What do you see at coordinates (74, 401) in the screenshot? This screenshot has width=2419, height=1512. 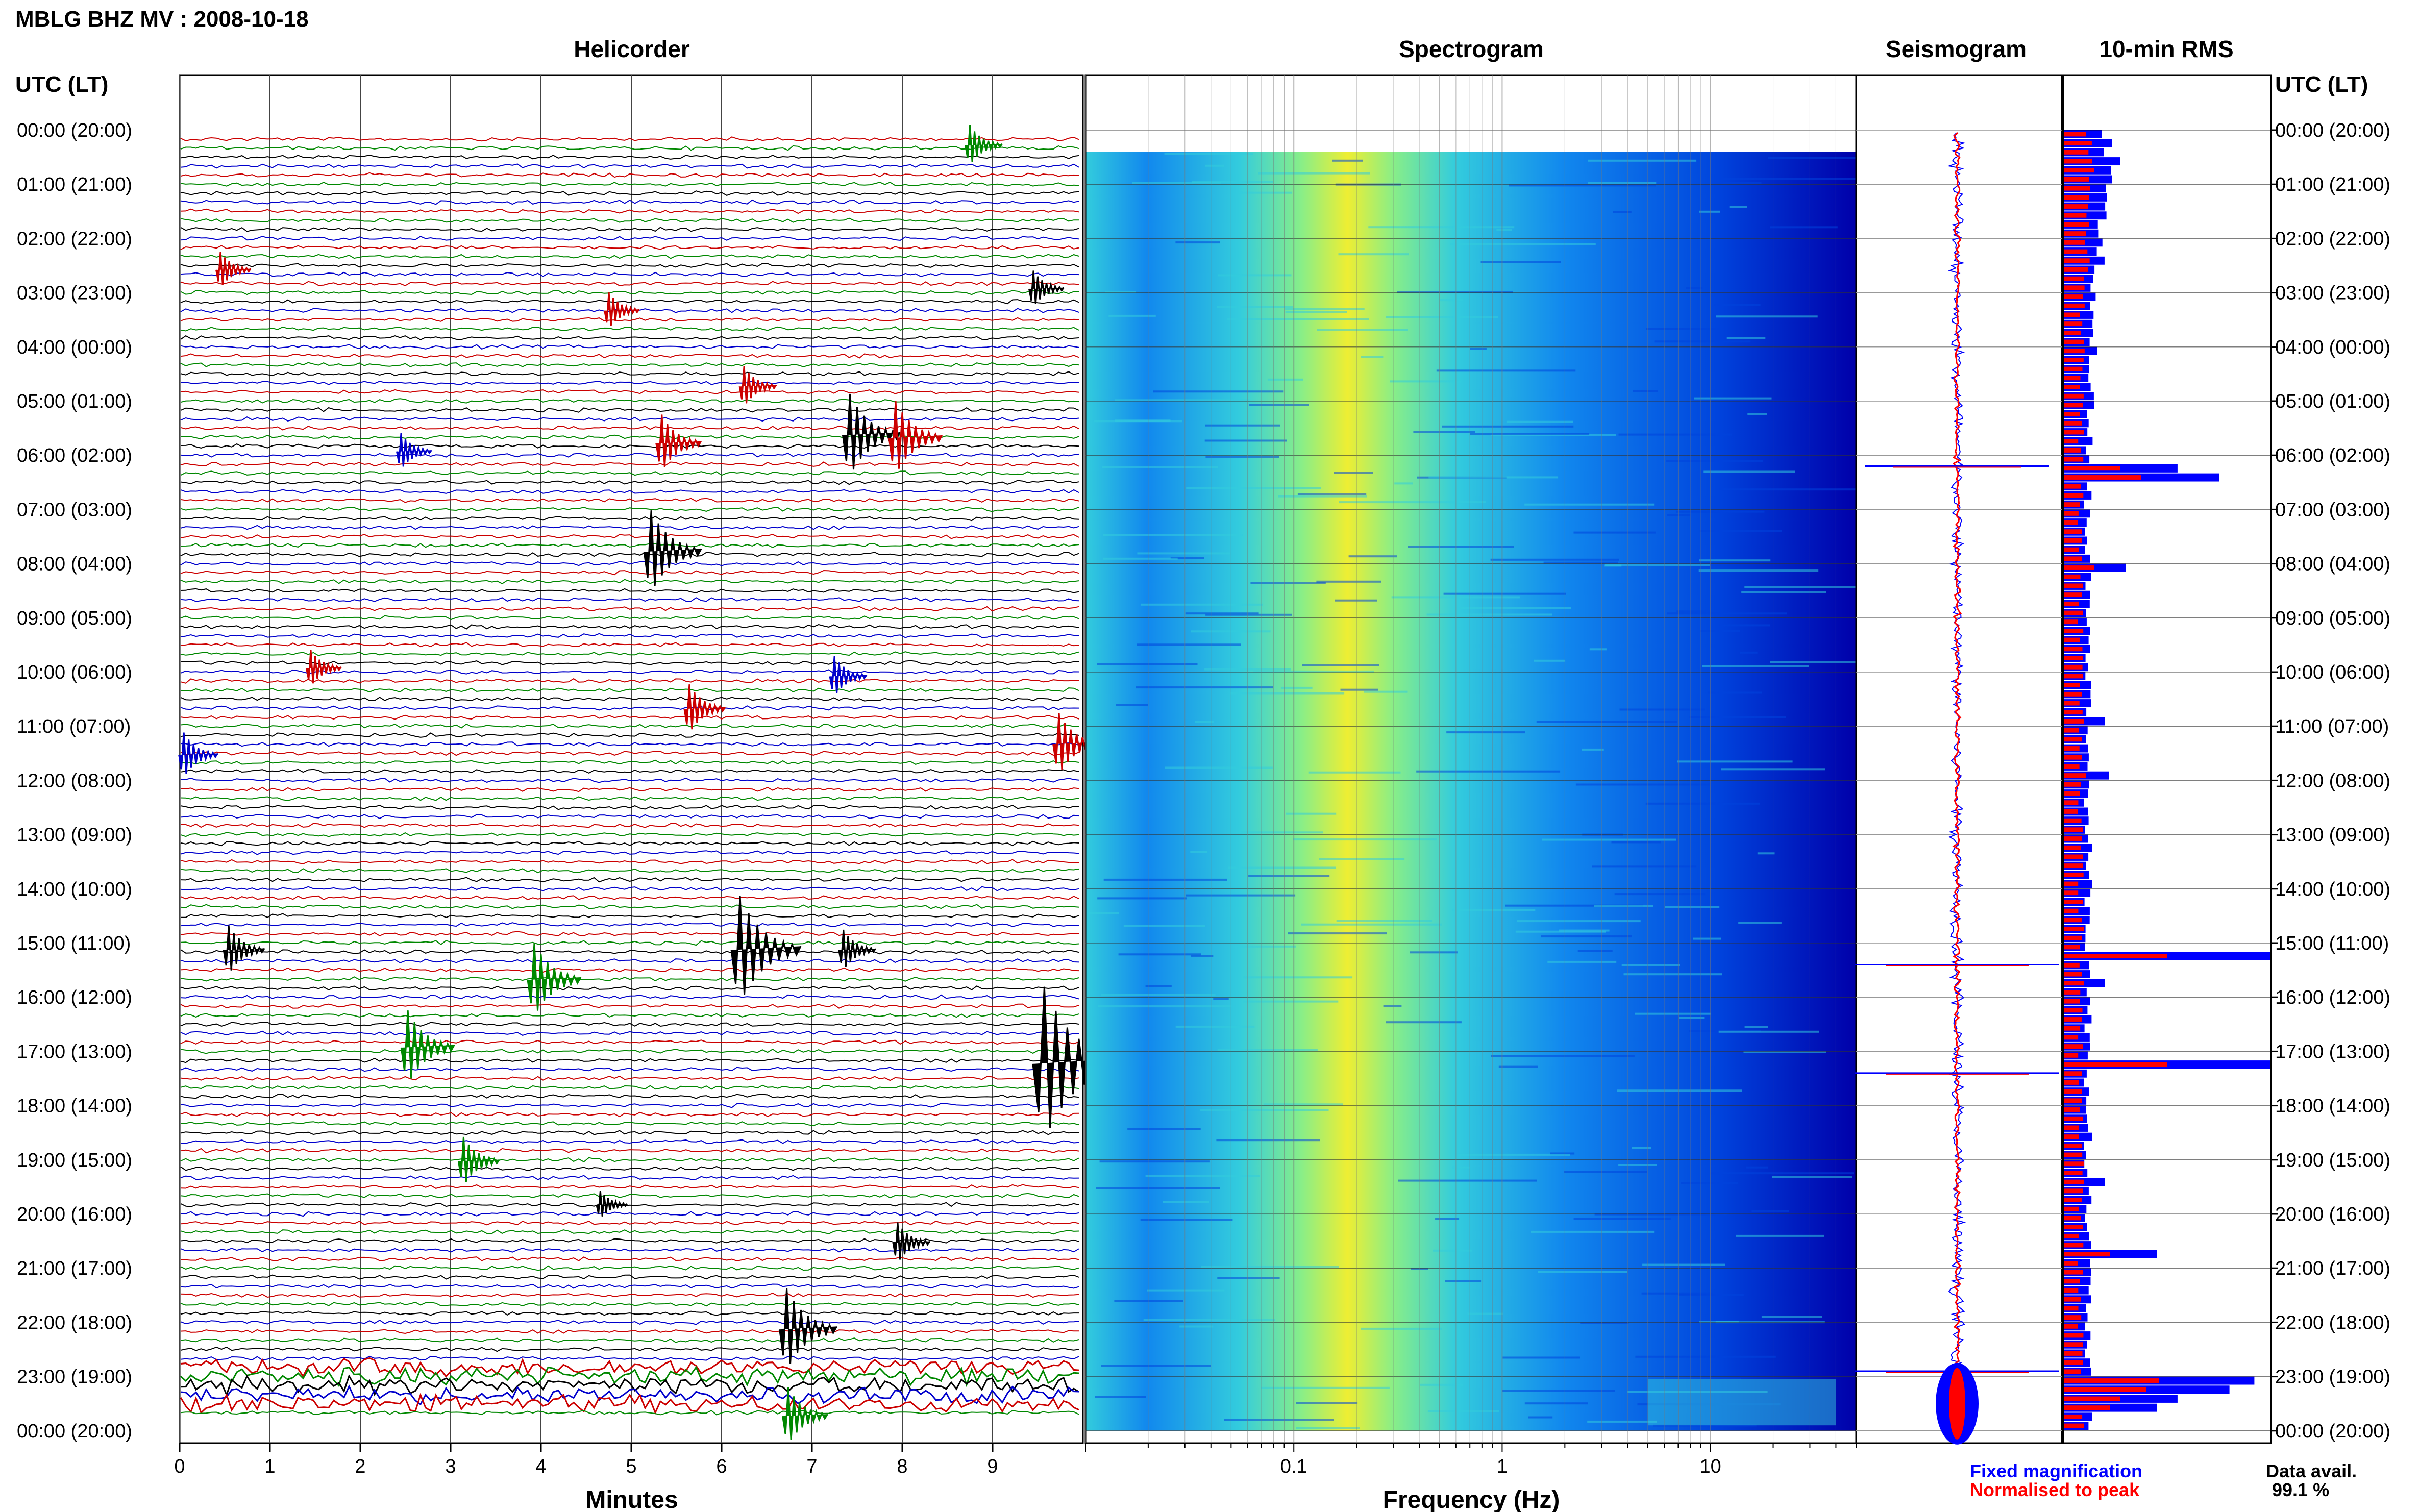 I see `time-label-left: 05:00 (01:00)` at bounding box center [74, 401].